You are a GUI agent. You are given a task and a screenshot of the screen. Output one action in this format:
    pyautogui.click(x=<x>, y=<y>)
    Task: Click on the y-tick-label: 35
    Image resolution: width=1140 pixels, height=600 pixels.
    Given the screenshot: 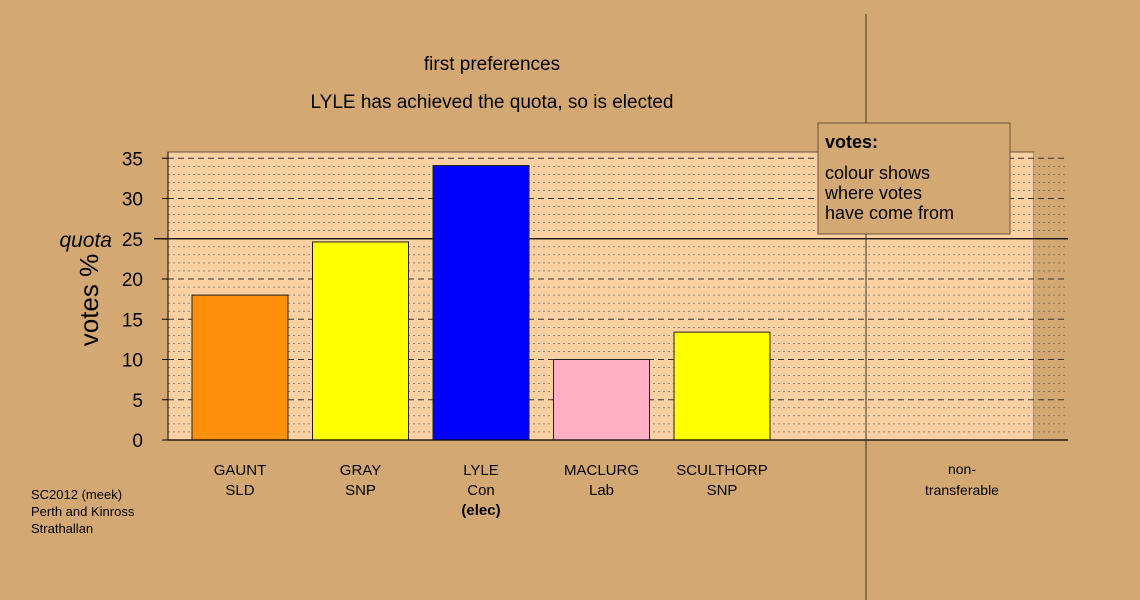 What is the action you would take?
    pyautogui.click(x=132, y=159)
    